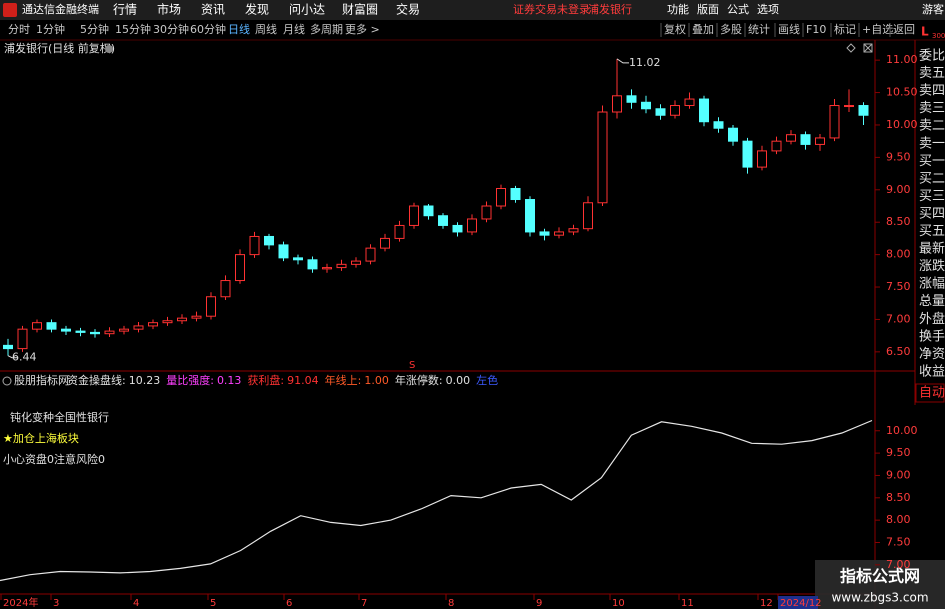 This screenshot has width=945, height=609. Describe the element at coordinates (880, 576) in the screenshot. I see `watermark-title: 指标公式网` at that location.